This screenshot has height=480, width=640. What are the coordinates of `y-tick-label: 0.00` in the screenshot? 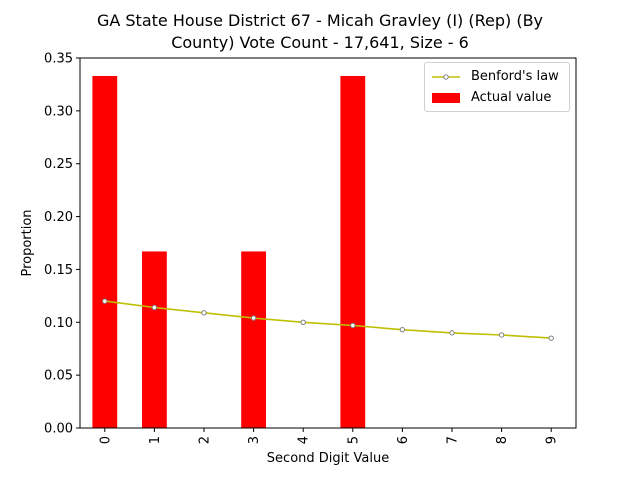 It's located at (58, 429).